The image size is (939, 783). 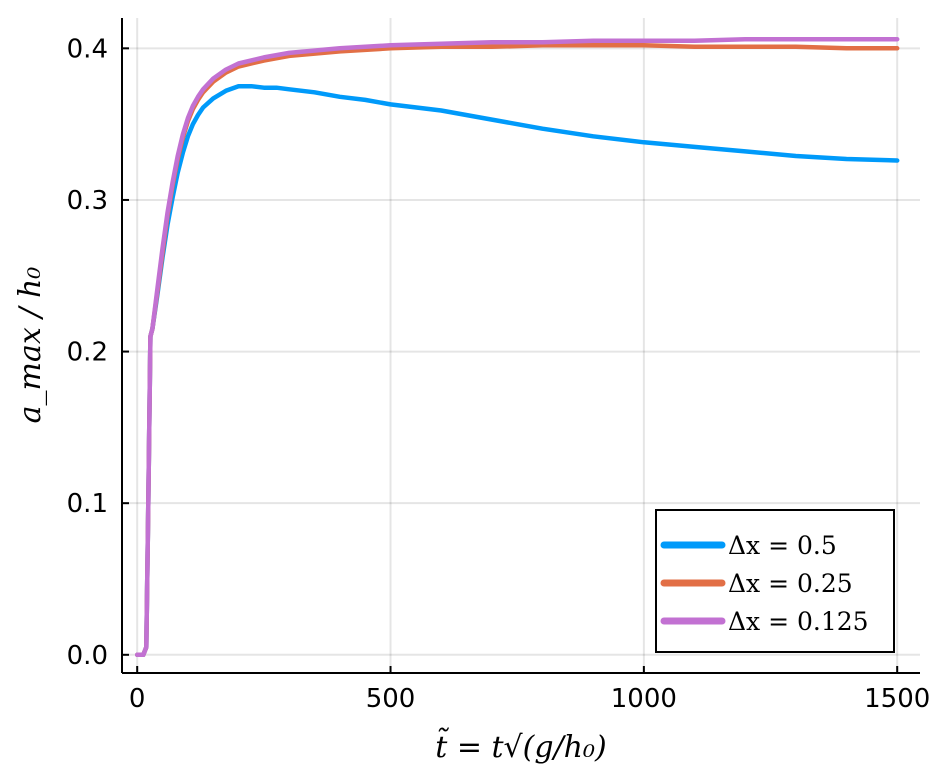 I want to click on x-tick-label: 1500, so click(x=897, y=699).